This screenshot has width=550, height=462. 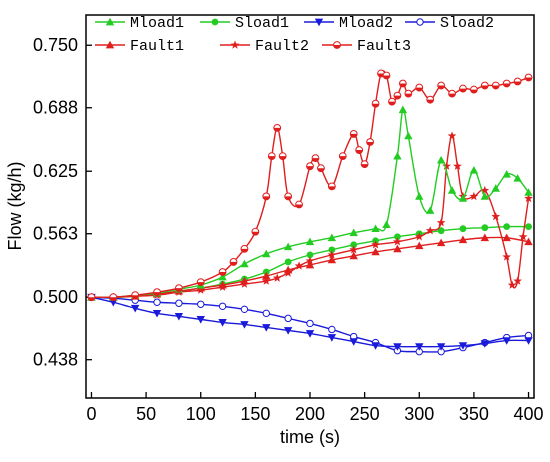 I want to click on x-tick-label: 250, so click(x=365, y=414).